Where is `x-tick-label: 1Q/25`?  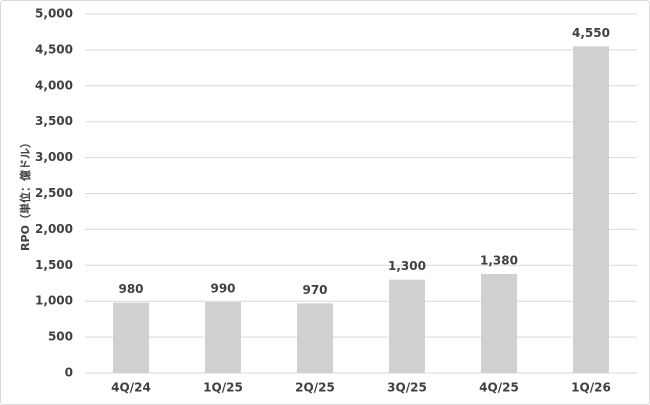 x-tick-label: 1Q/25 is located at coordinates (223, 388).